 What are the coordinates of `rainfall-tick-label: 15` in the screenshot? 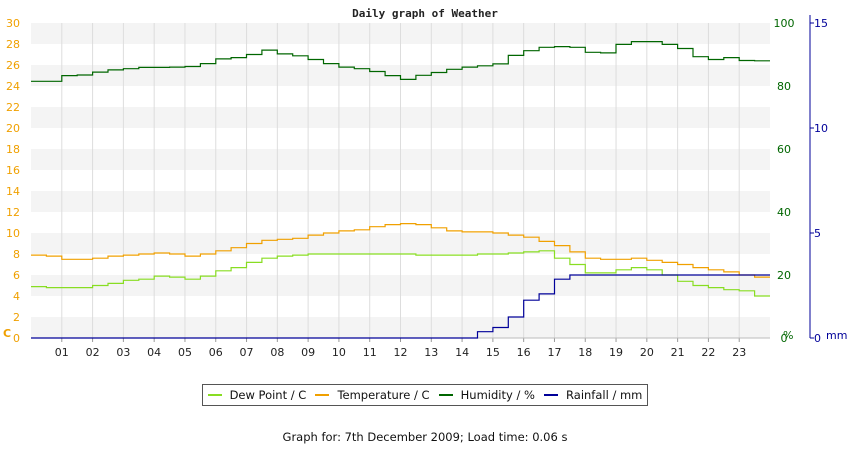 It's located at (821, 23).